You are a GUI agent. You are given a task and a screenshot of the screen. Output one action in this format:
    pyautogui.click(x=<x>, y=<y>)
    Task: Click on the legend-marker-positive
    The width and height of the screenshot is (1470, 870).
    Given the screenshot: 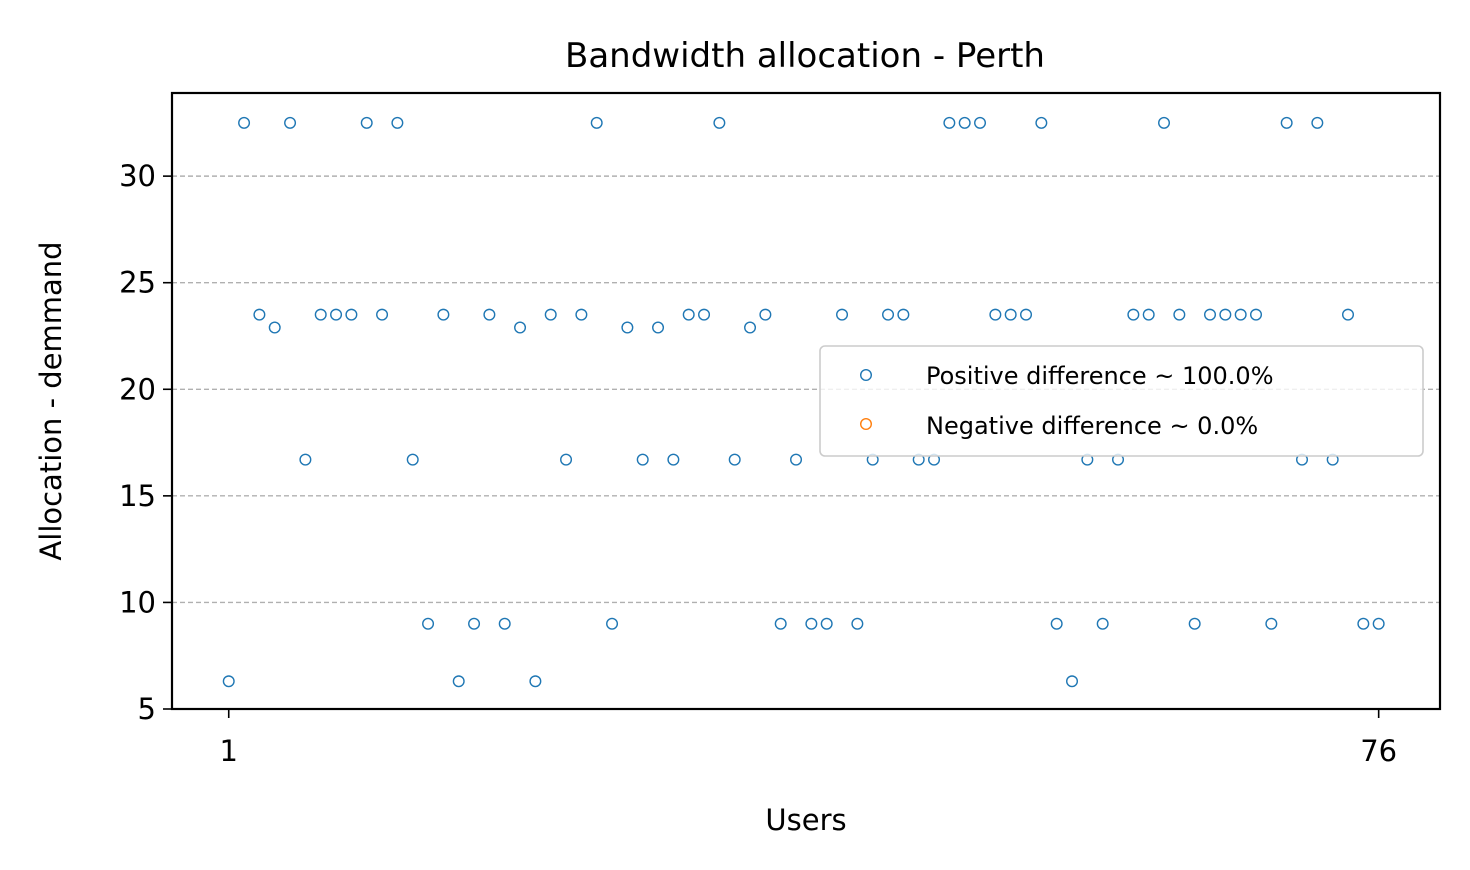 What is the action you would take?
    pyautogui.click(x=866, y=375)
    